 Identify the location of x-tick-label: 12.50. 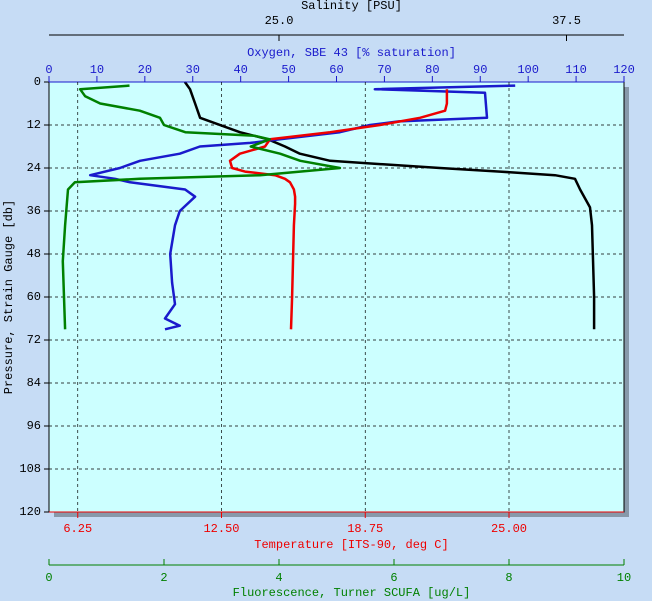
(221, 529).